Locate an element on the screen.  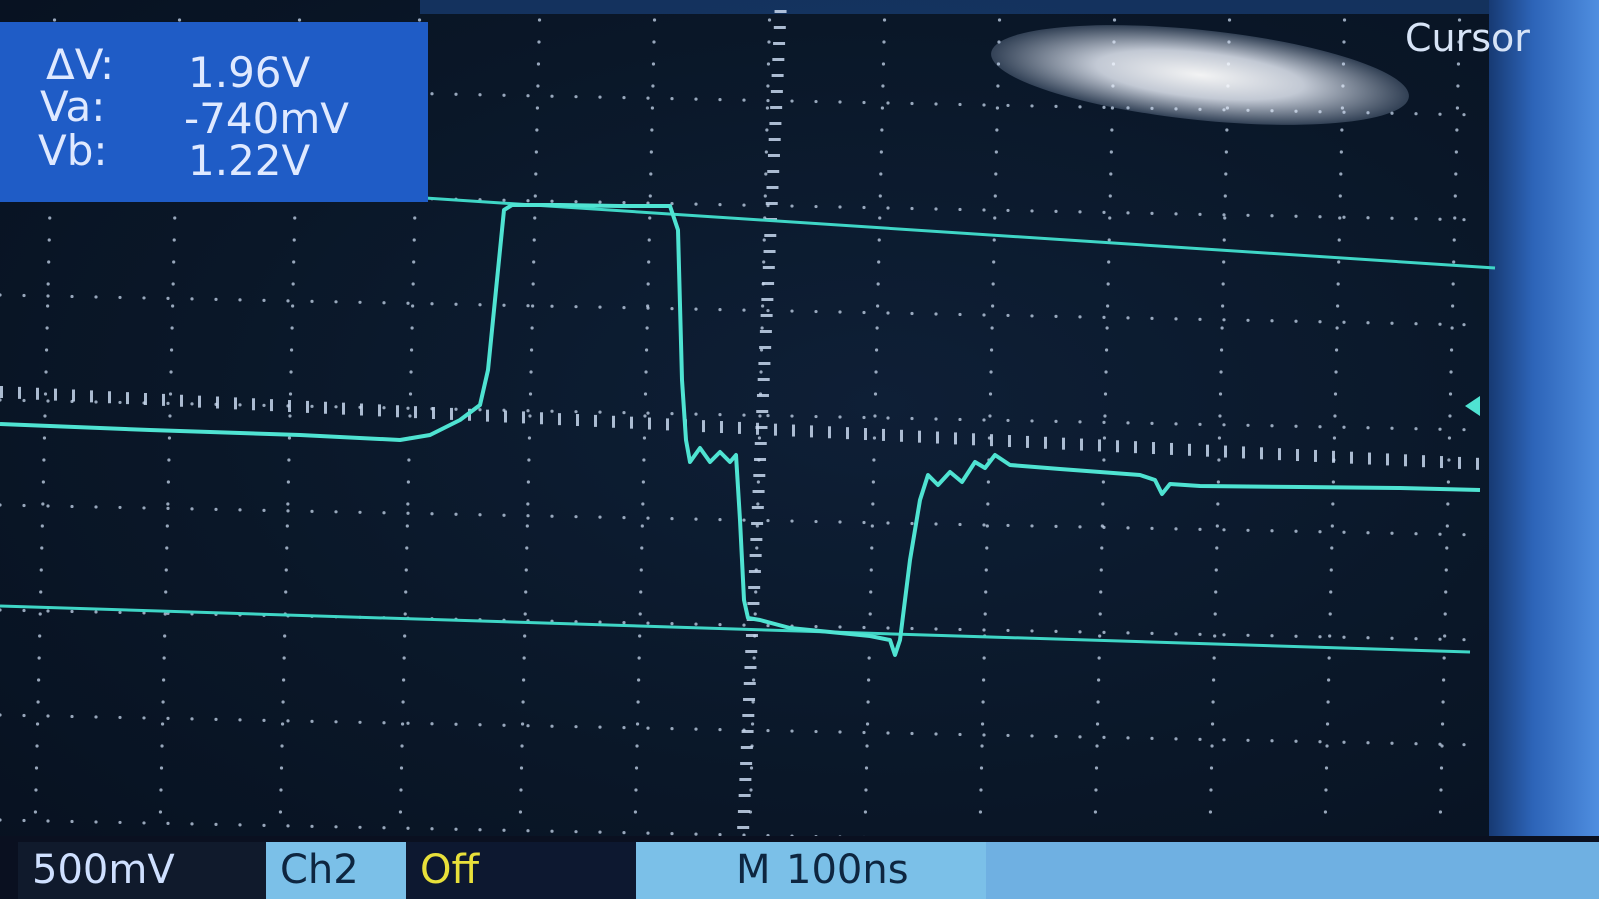
time-base-readout: M 100ns is located at coordinates (811, 870).